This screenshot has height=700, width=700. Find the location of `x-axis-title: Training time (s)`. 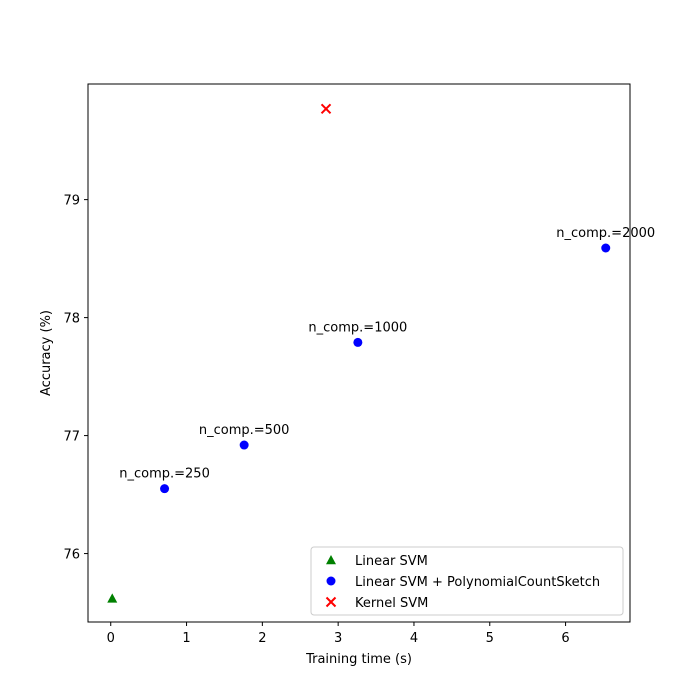

x-axis-title: Training time (s) is located at coordinates (358, 659).